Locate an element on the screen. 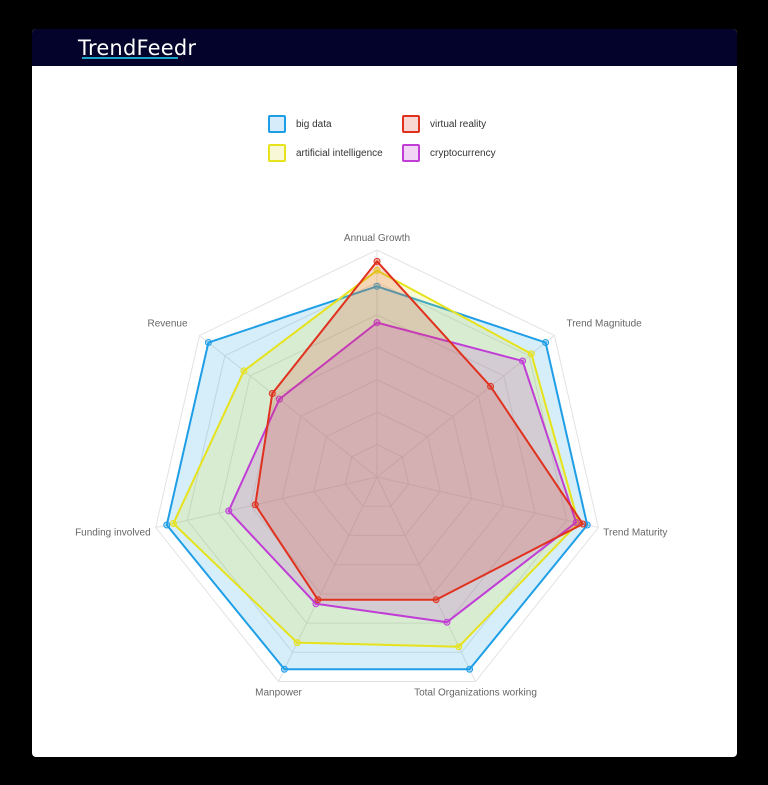  legend-label: virtual reality is located at coordinates (458, 124).